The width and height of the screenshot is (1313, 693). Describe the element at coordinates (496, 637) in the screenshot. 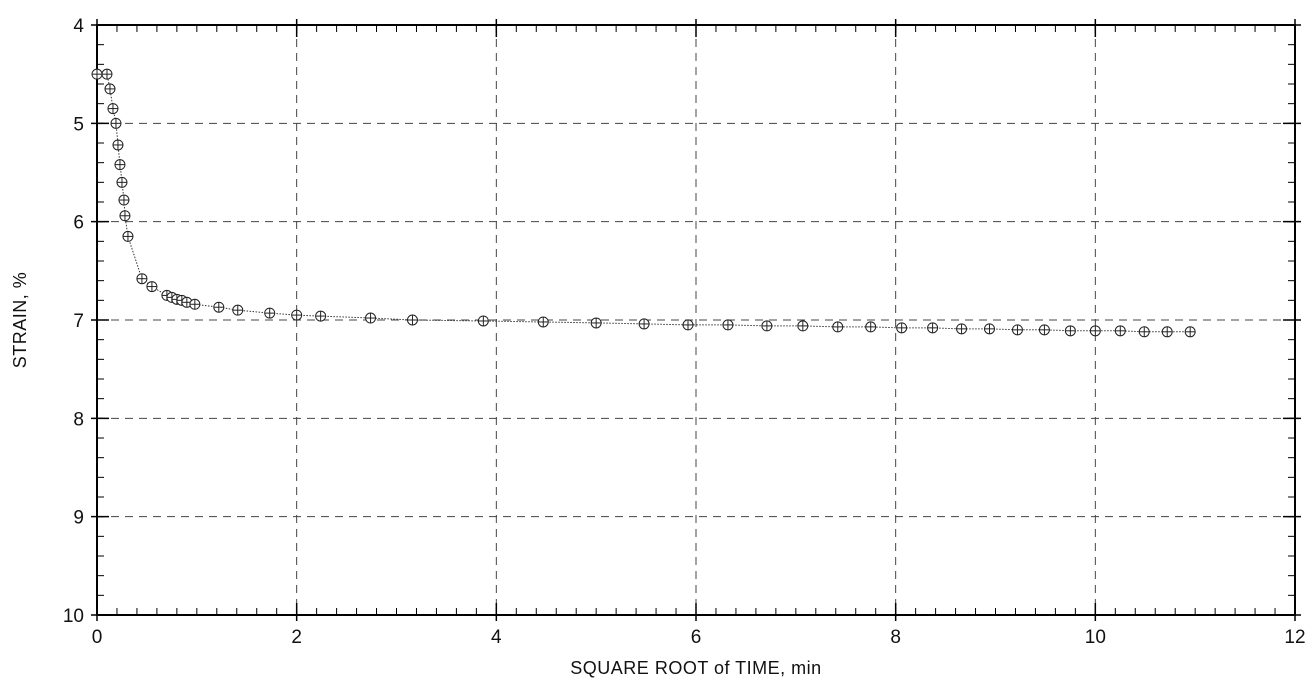

I see `x-tick-label: 4` at that location.